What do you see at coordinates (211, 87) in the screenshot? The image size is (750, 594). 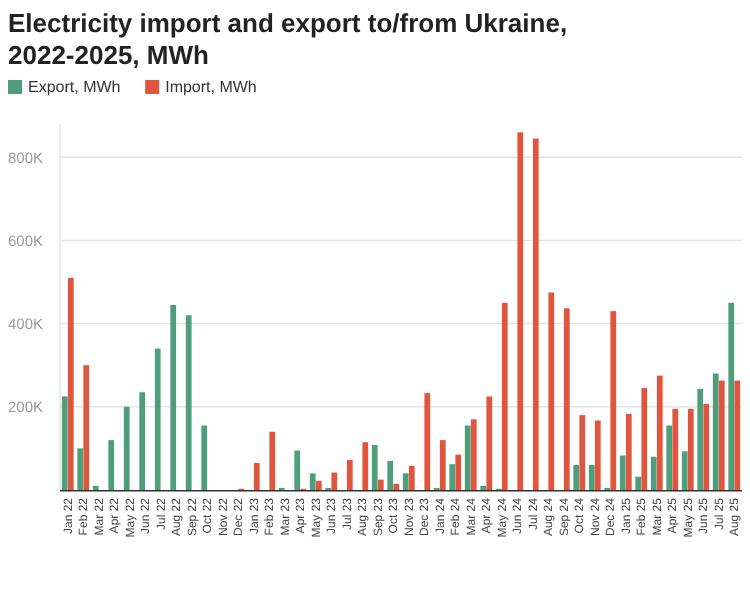 I see `legend-label: Import, MWh` at bounding box center [211, 87].